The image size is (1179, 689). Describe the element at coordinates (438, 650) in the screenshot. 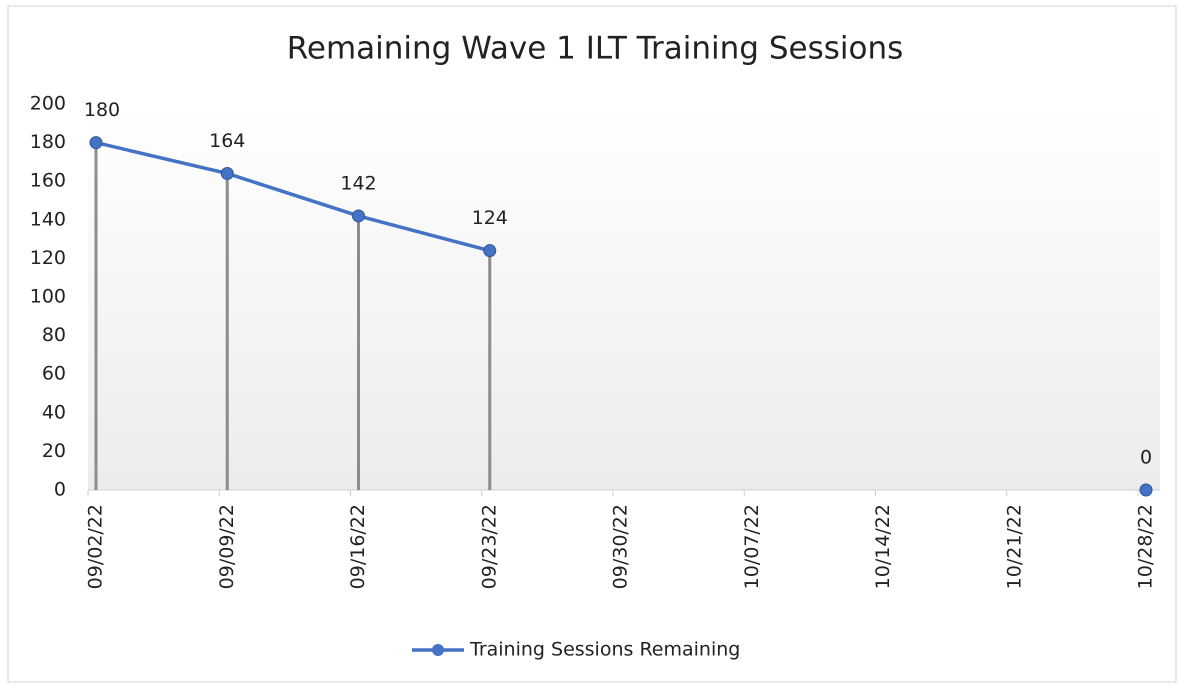

I see `legend-marker` at that location.